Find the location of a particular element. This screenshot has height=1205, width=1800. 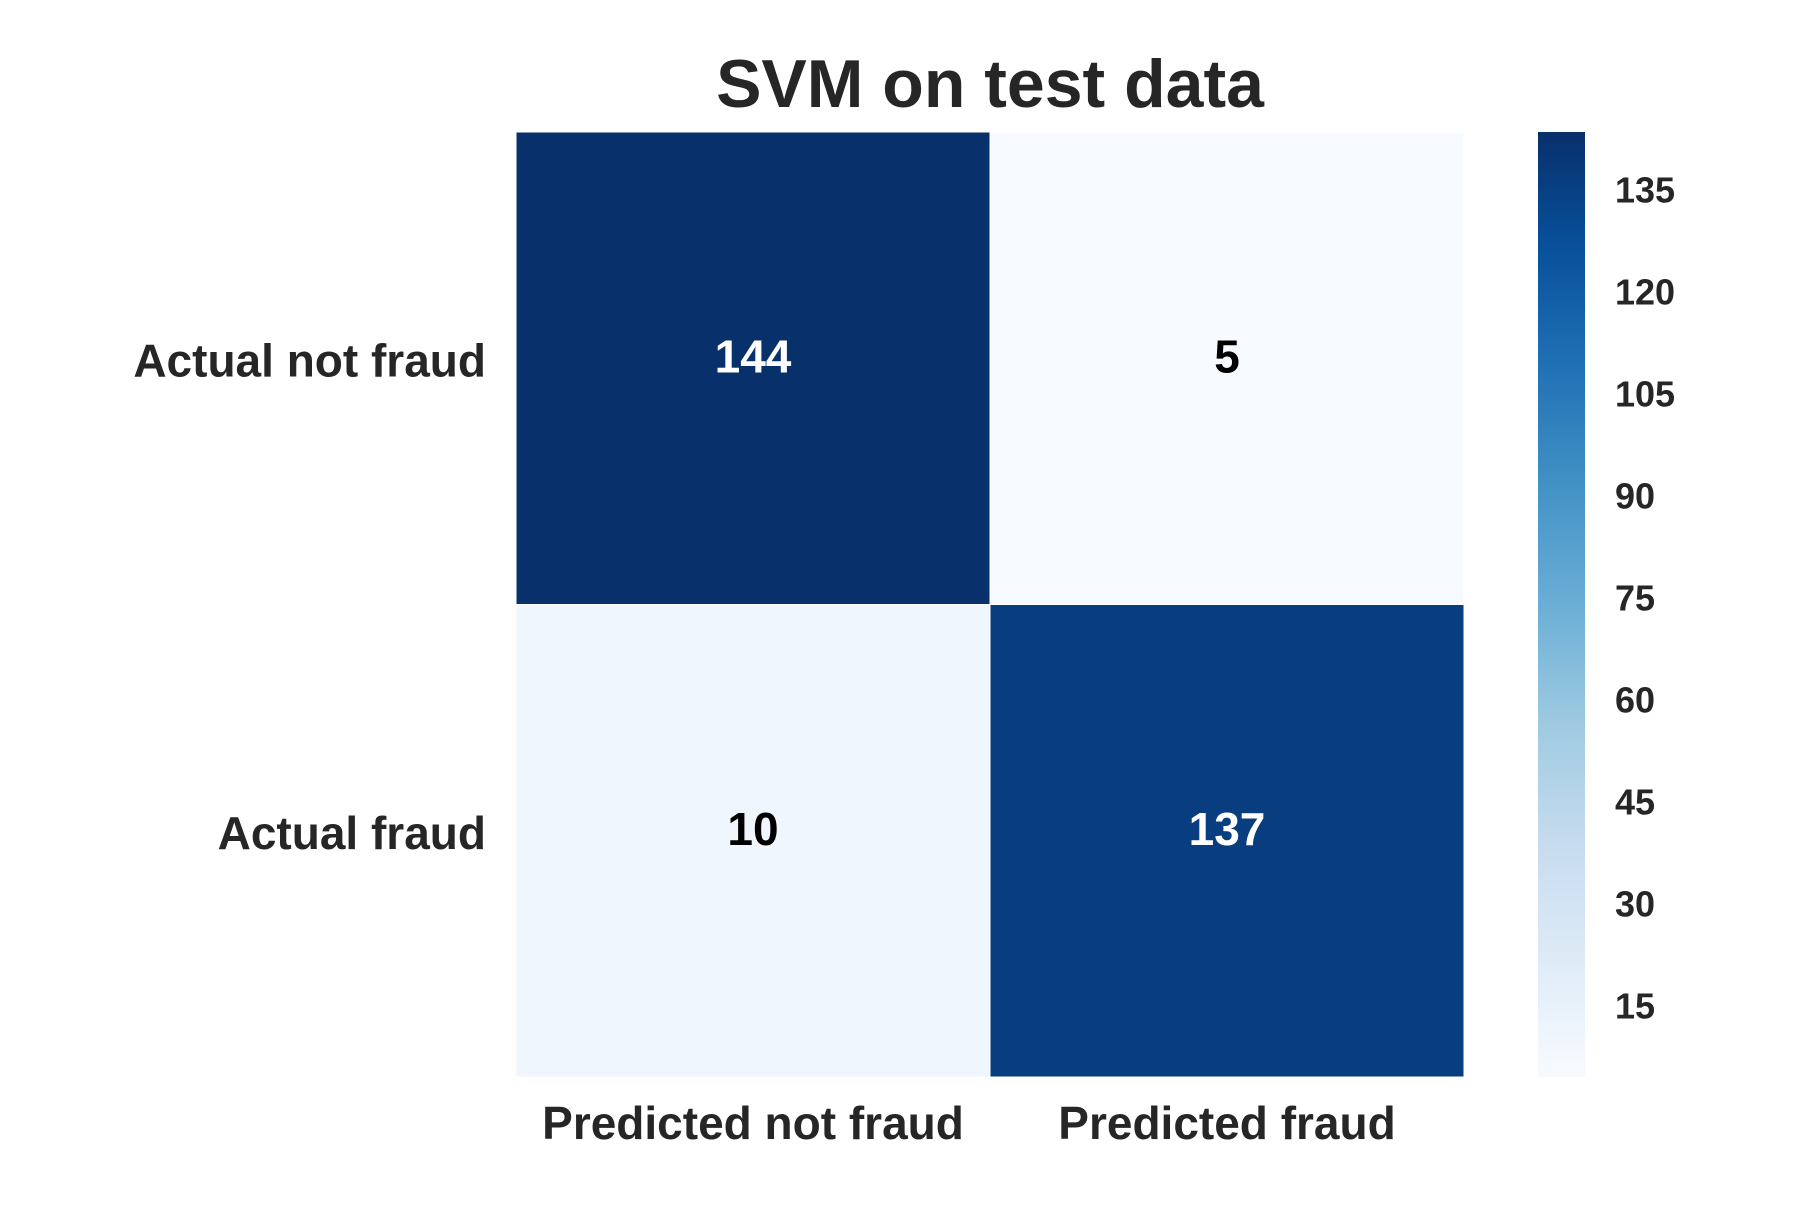

heatmap-cell-r1-c1 is located at coordinates (1227, 841).